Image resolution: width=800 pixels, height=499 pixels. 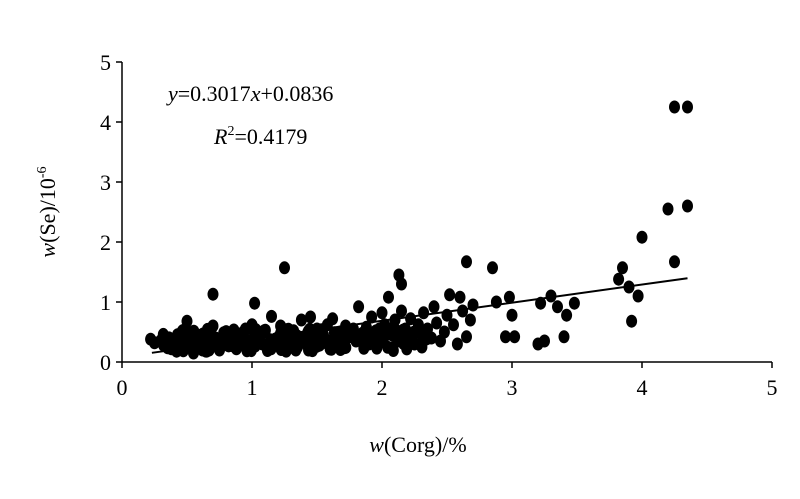 What do you see at coordinates (105, 302) in the screenshot?
I see `y-tick-label: 1` at bounding box center [105, 302].